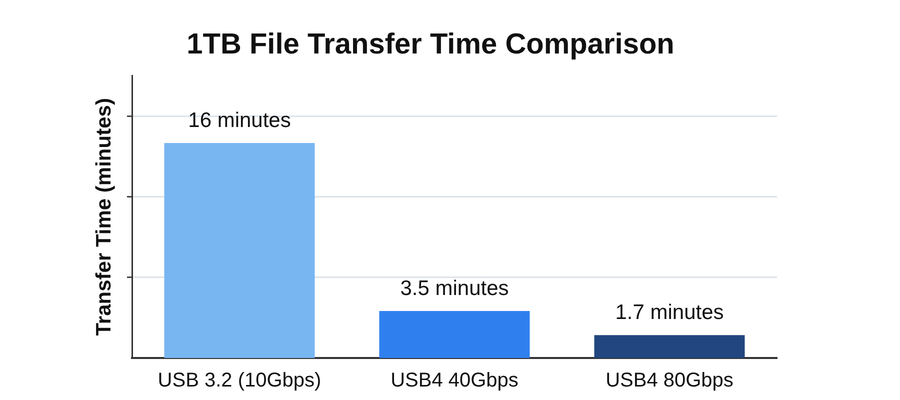  Describe the element at coordinates (454, 288) in the screenshot. I see `data-label: 3.5 minutes` at that location.